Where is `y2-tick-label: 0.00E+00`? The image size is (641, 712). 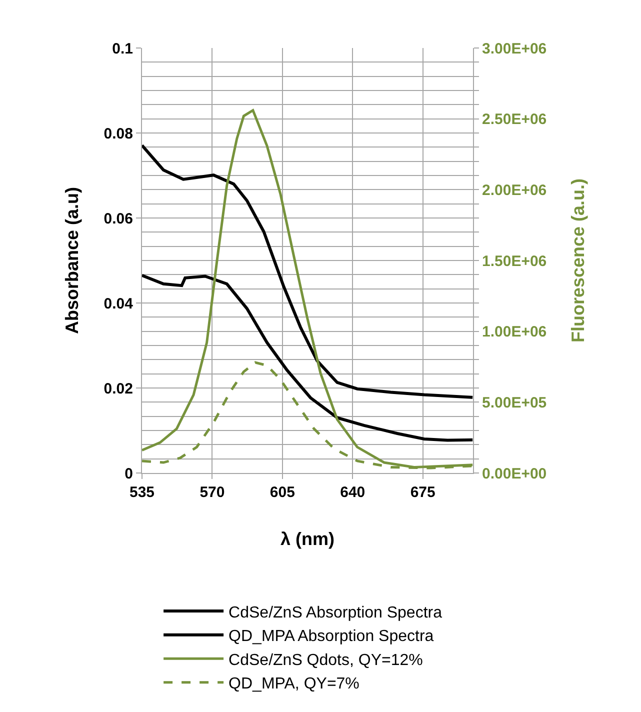
y2-tick-label: 0.00E+00 is located at coordinates (514, 473).